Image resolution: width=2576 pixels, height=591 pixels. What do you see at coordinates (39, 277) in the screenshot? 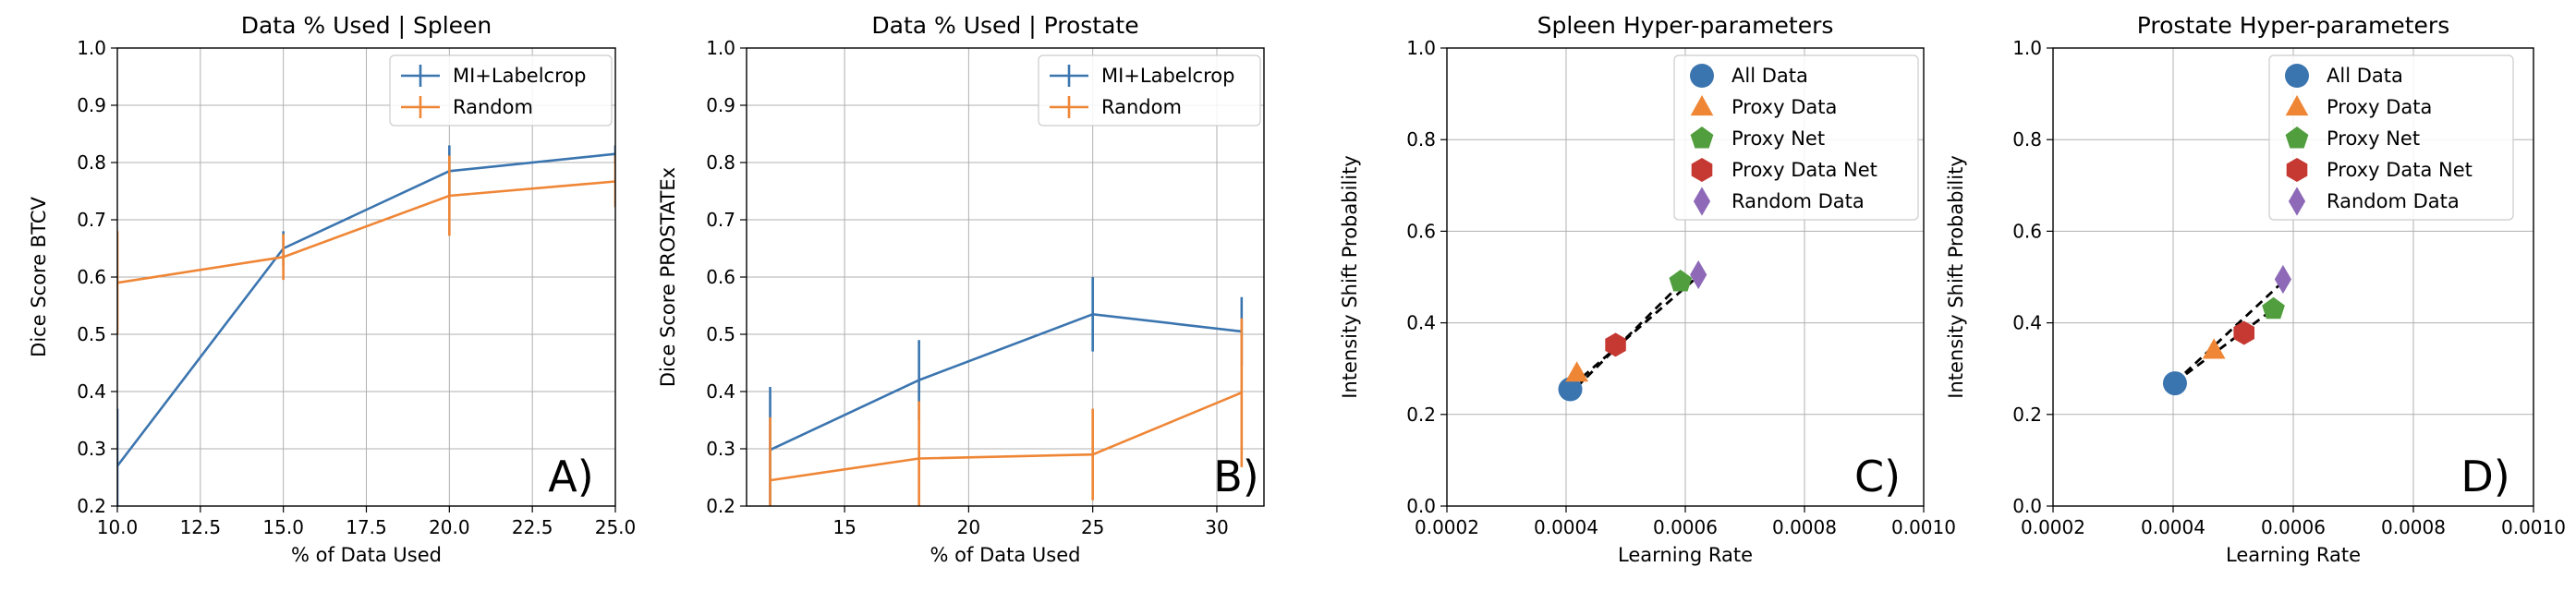
I see `y-axis-label: Dice Score BTCV` at bounding box center [39, 277].